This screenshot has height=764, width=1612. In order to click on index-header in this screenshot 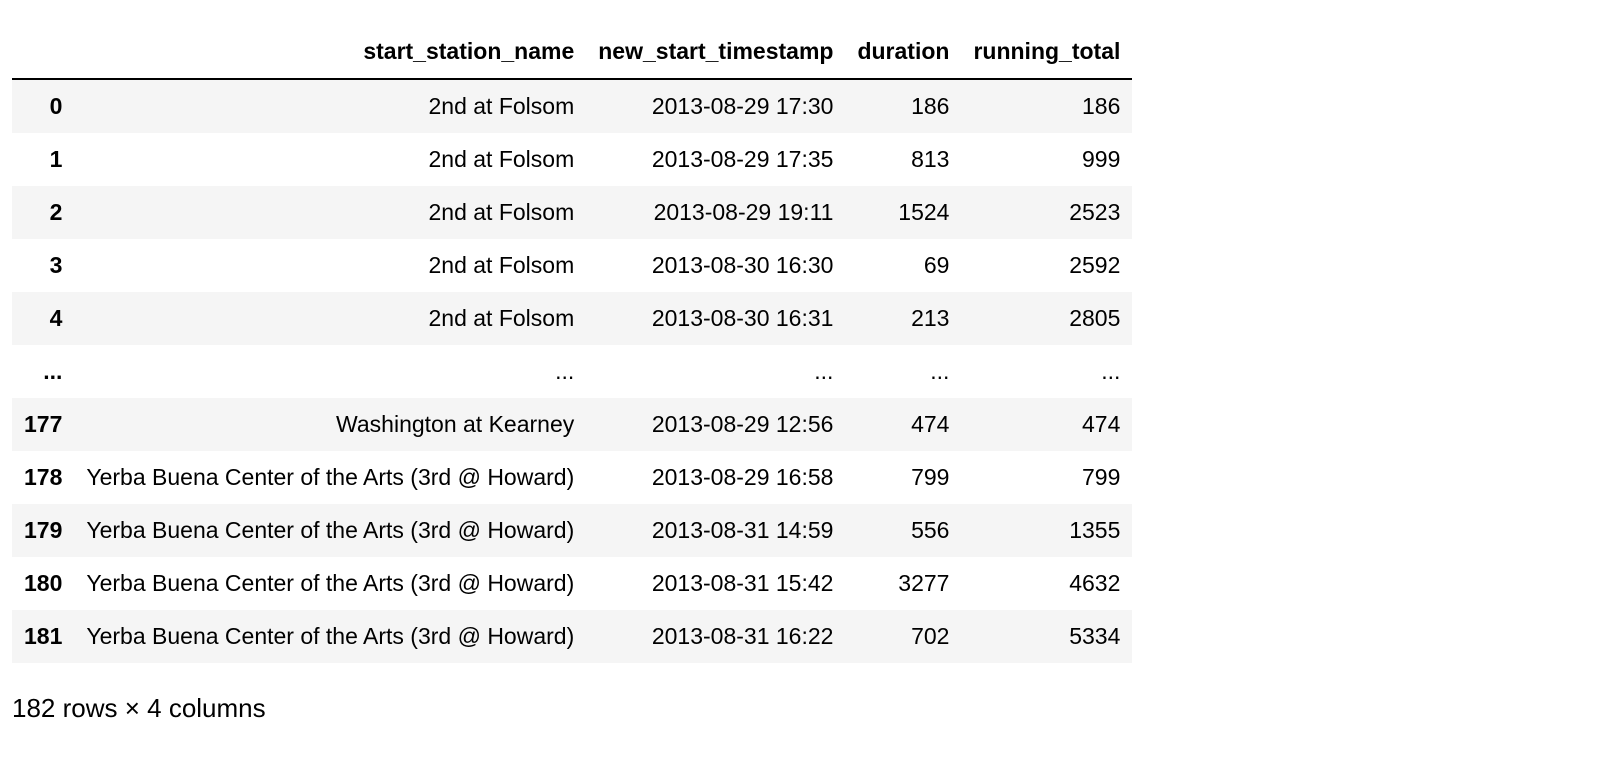, I will do `click(43, 52)`.